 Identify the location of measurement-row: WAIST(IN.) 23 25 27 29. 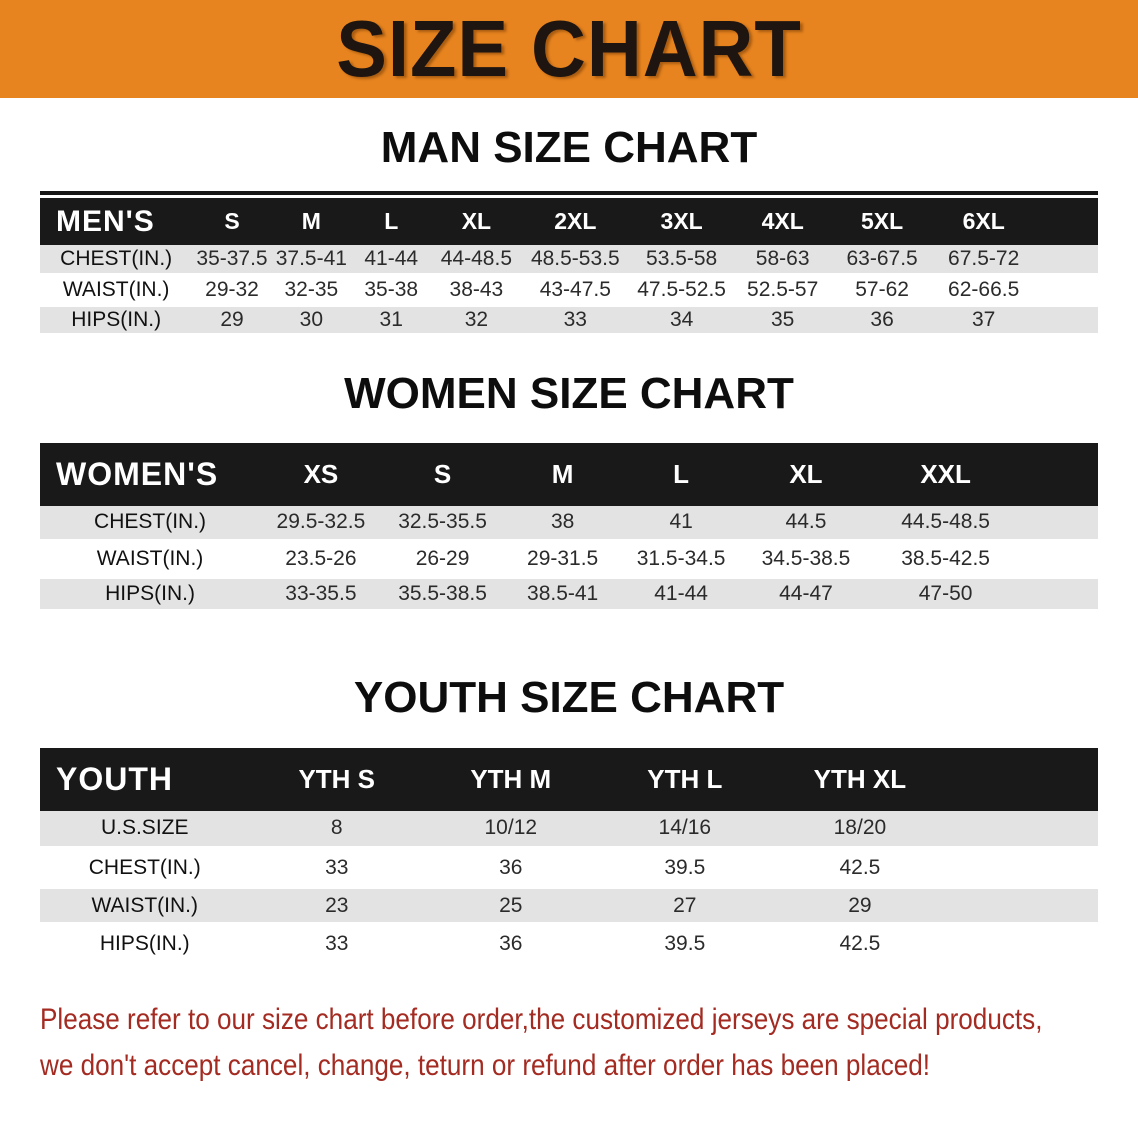
(569, 906).